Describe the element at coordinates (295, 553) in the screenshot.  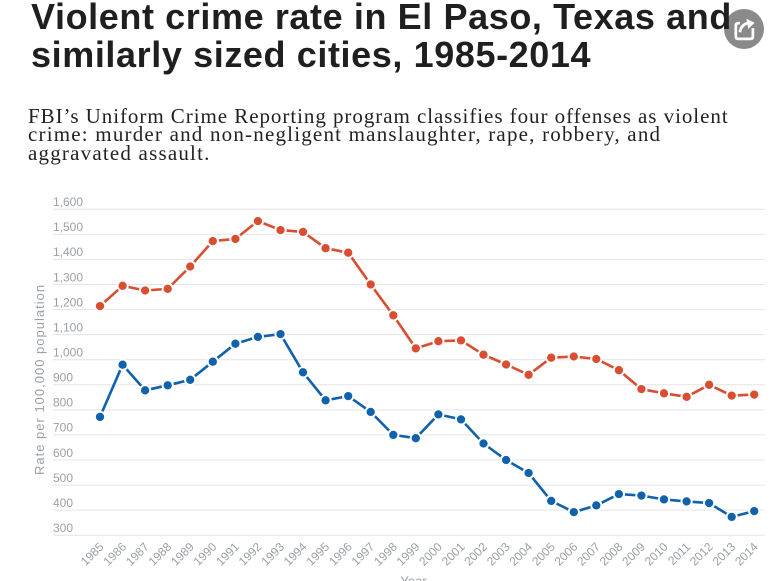
I see `svg-text: 1994` at that location.